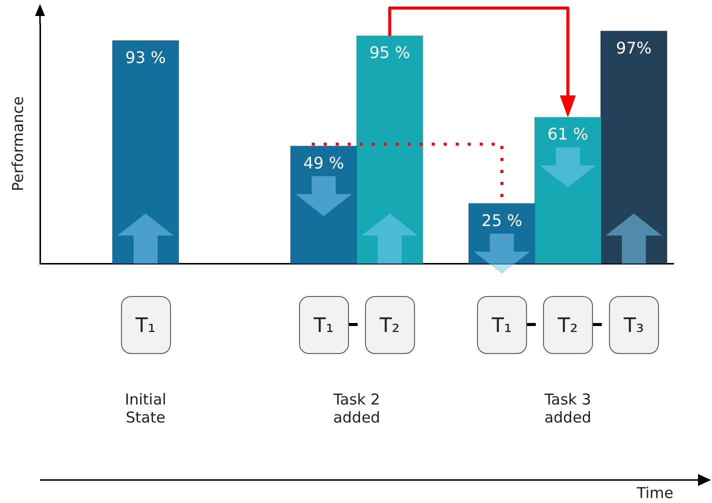 The image size is (712, 503). What do you see at coordinates (568, 134) in the screenshot?
I see `data-label: 61 %` at bounding box center [568, 134].